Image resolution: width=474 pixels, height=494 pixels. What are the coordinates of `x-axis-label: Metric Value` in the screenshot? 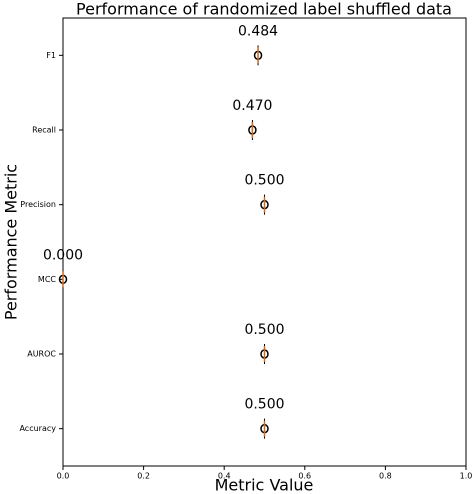 It's located at (264, 485).